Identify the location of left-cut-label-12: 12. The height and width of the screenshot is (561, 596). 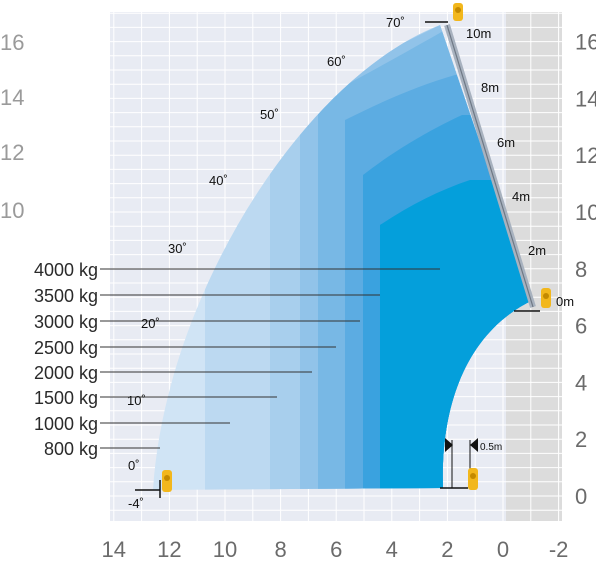
(12, 152).